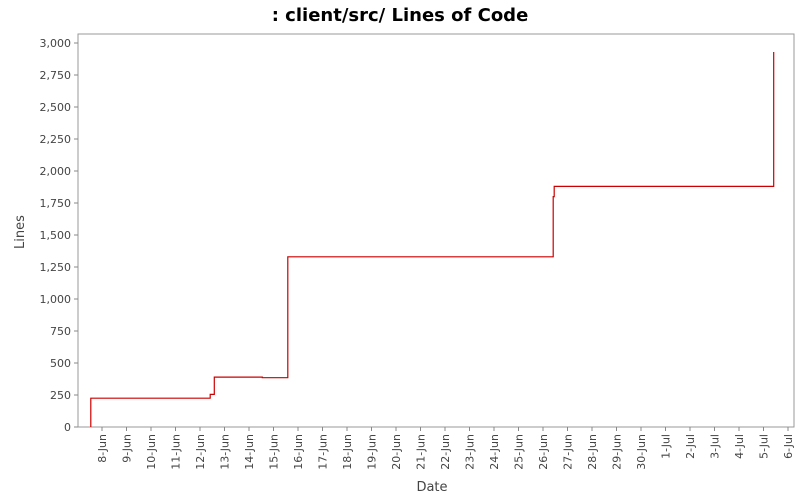  What do you see at coordinates (127, 448) in the screenshot?
I see `x-tick-label: 9-Jun` at bounding box center [127, 448].